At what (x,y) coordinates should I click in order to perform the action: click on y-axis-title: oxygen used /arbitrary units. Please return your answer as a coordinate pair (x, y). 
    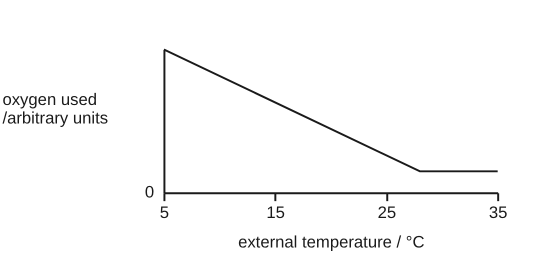
    Looking at the image, I should click on (55, 109).